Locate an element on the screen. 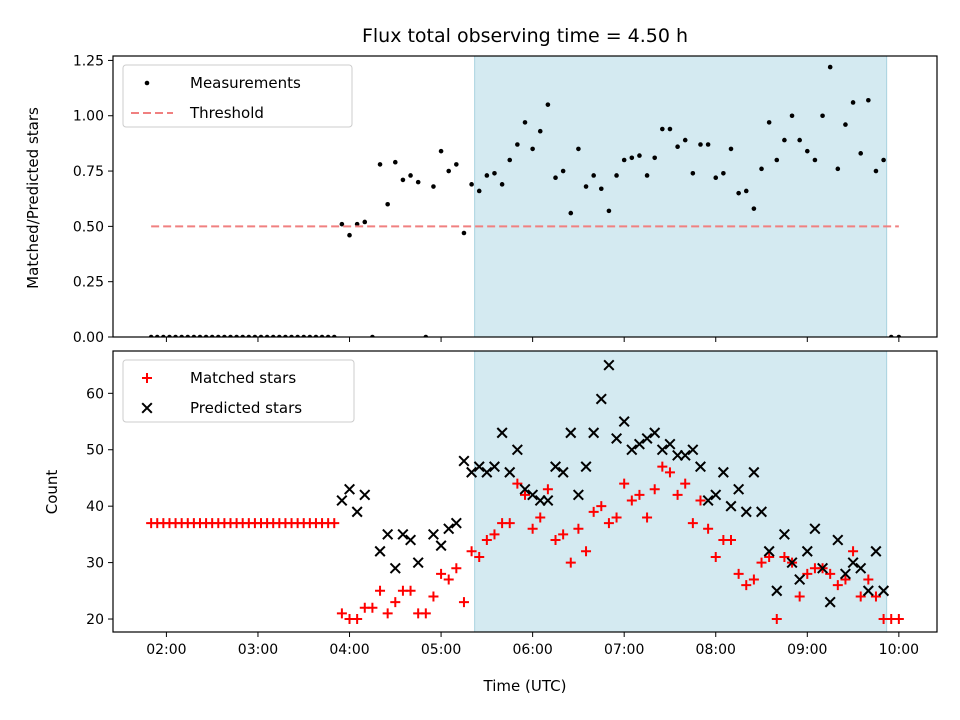  legend-label: Measurements is located at coordinates (245, 83).